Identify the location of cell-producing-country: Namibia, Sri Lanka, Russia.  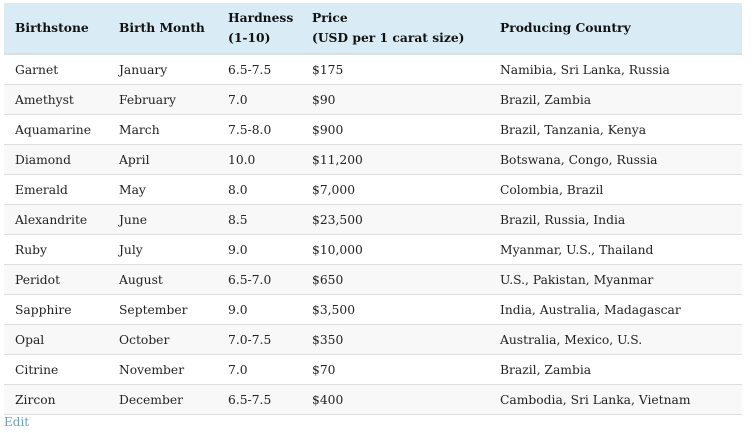
(615, 69).